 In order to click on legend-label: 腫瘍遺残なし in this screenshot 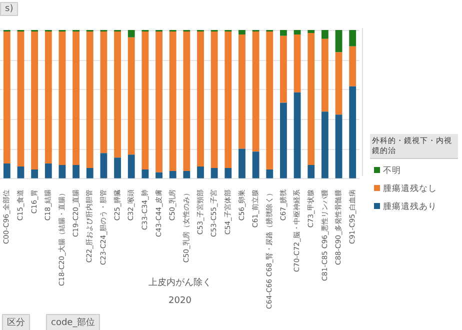, I will do `click(410, 189)`.